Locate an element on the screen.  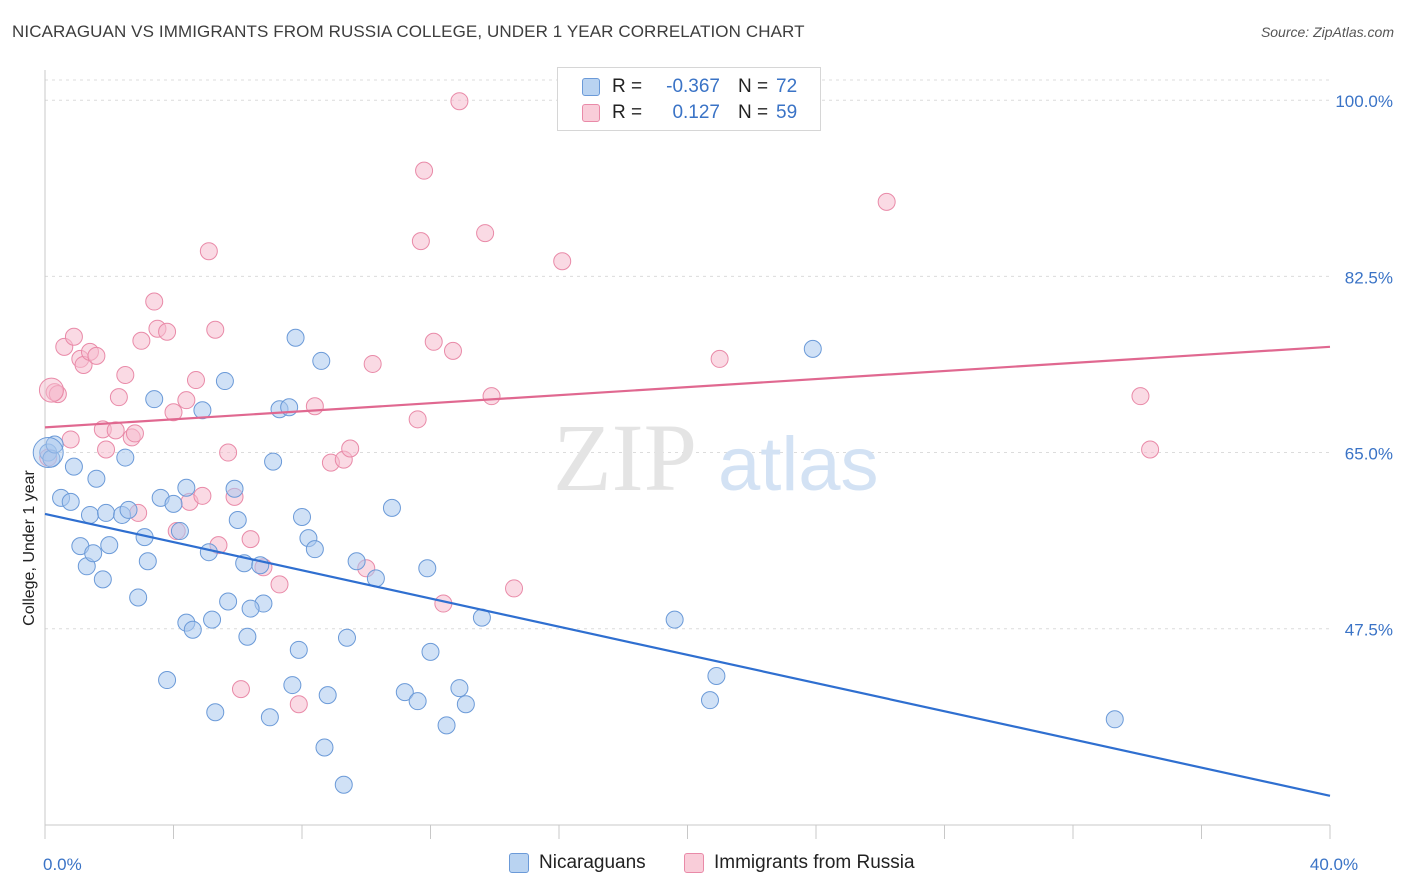
point-nicaraguans-large is located at coordinates (48, 453).